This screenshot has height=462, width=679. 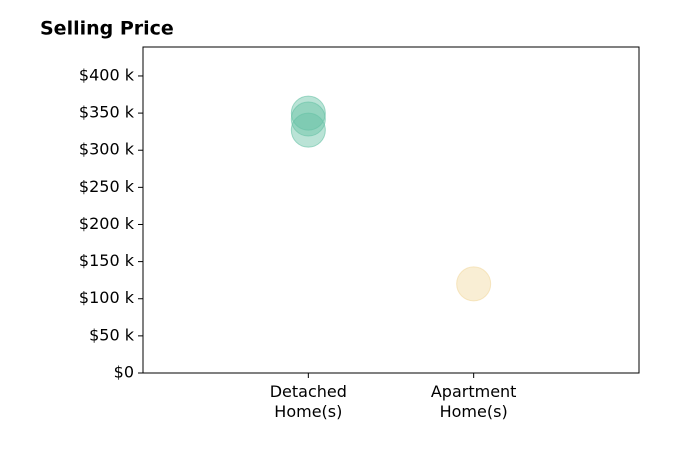 What do you see at coordinates (107, 149) in the screenshot?
I see `y-tick-label: $300 k` at bounding box center [107, 149].